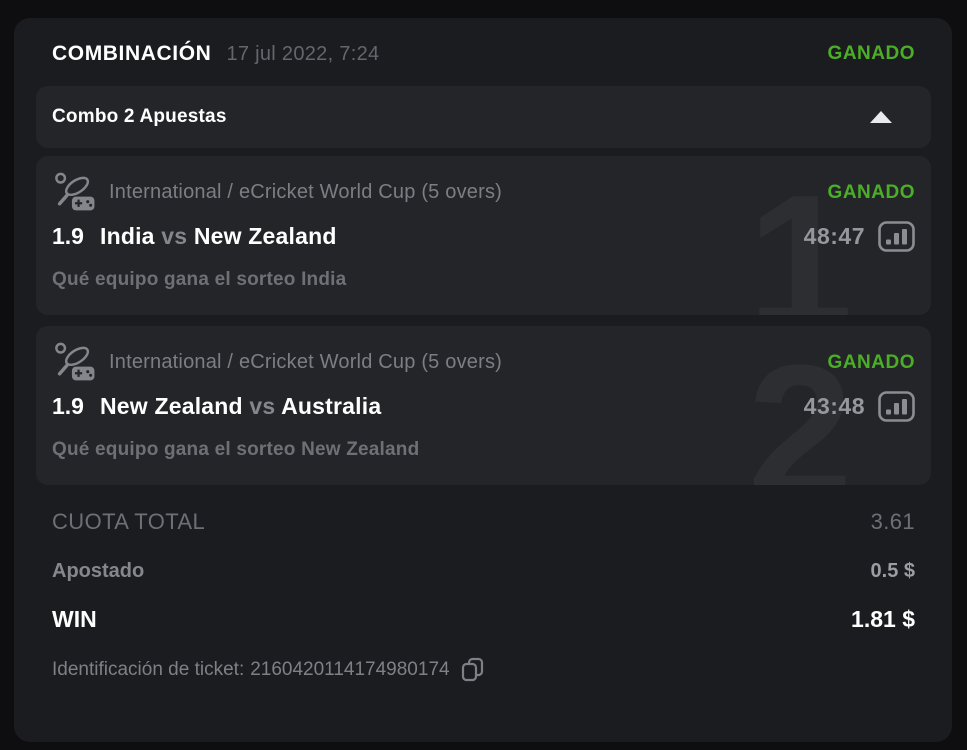  I want to click on away-team: Australia, so click(331, 406).